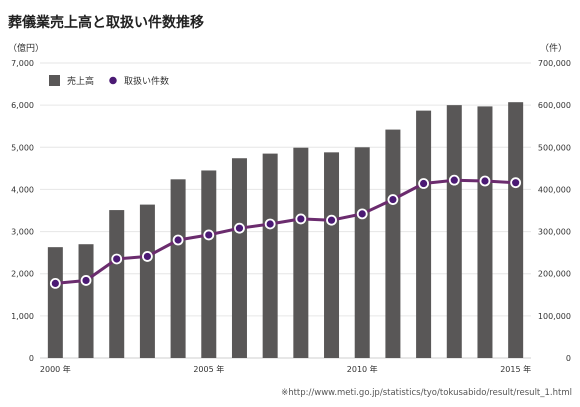 This screenshot has width=580, height=407. What do you see at coordinates (22, 211) in the screenshot?
I see `left-axis-ticks: 0 1,000 2,000 3,000 4,000 5,000 6,000 7,000` at bounding box center [22, 211].